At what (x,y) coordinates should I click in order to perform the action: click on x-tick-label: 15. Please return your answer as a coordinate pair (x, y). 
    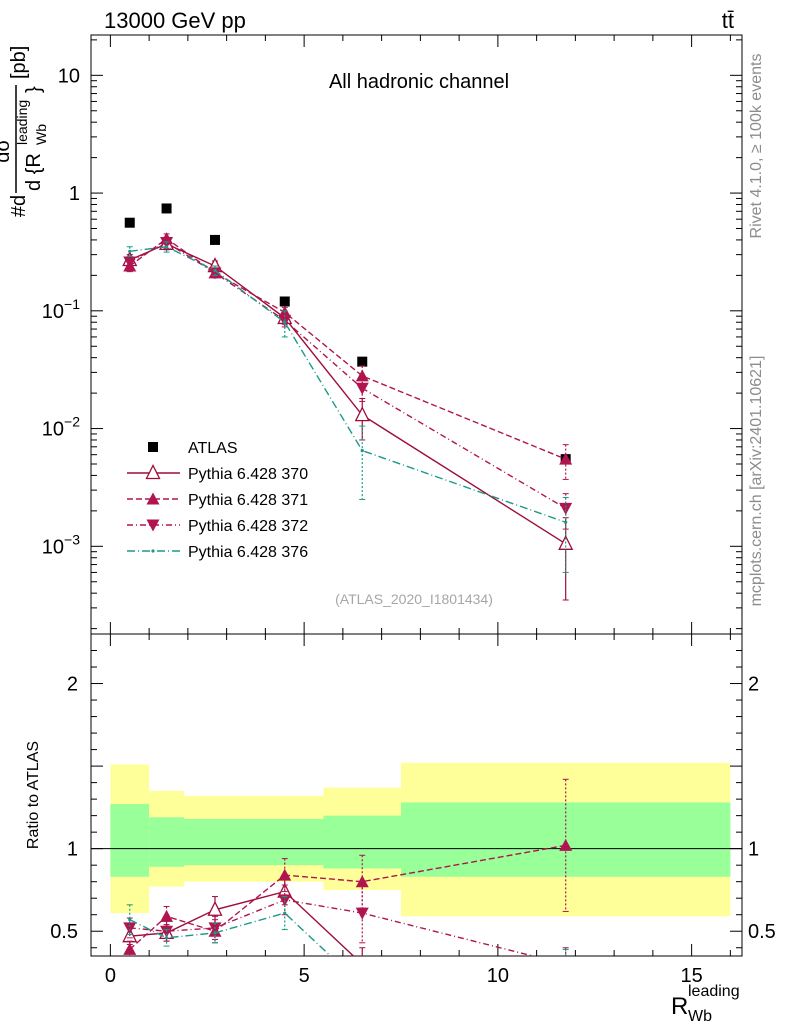
    Looking at the image, I should click on (692, 976).